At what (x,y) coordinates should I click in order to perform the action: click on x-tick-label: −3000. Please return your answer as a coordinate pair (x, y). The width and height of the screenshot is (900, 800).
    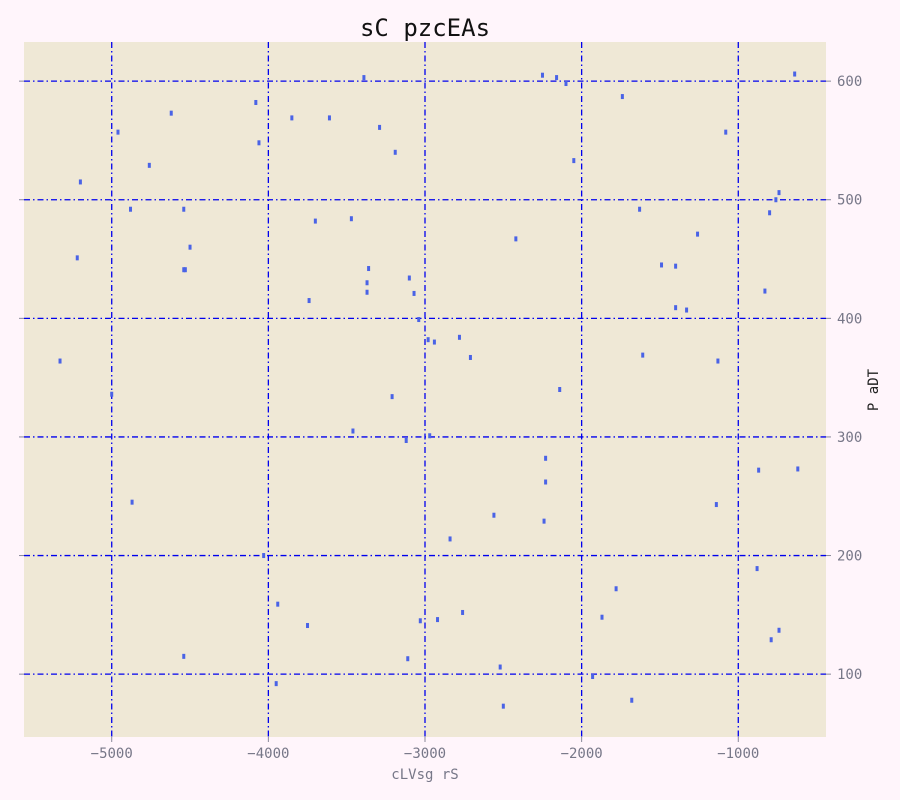
    Looking at the image, I should click on (425, 754).